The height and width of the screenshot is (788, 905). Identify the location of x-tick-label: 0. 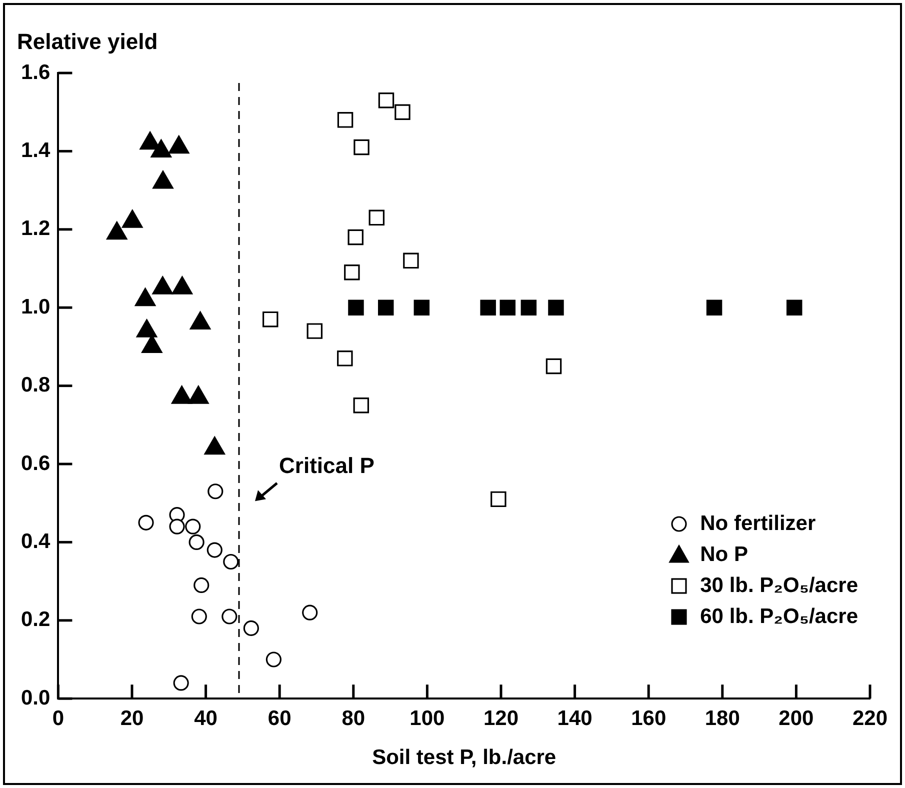
(58, 718).